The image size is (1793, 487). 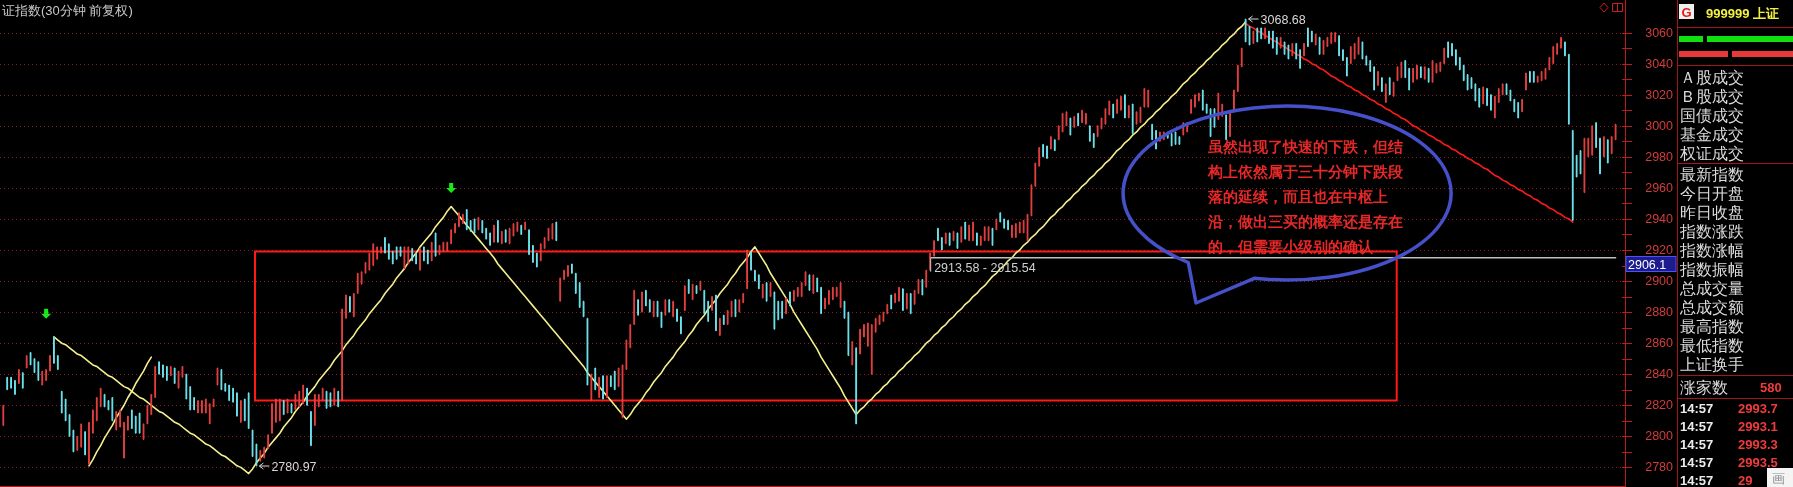 I want to click on badge: G, so click(x=1686, y=12).